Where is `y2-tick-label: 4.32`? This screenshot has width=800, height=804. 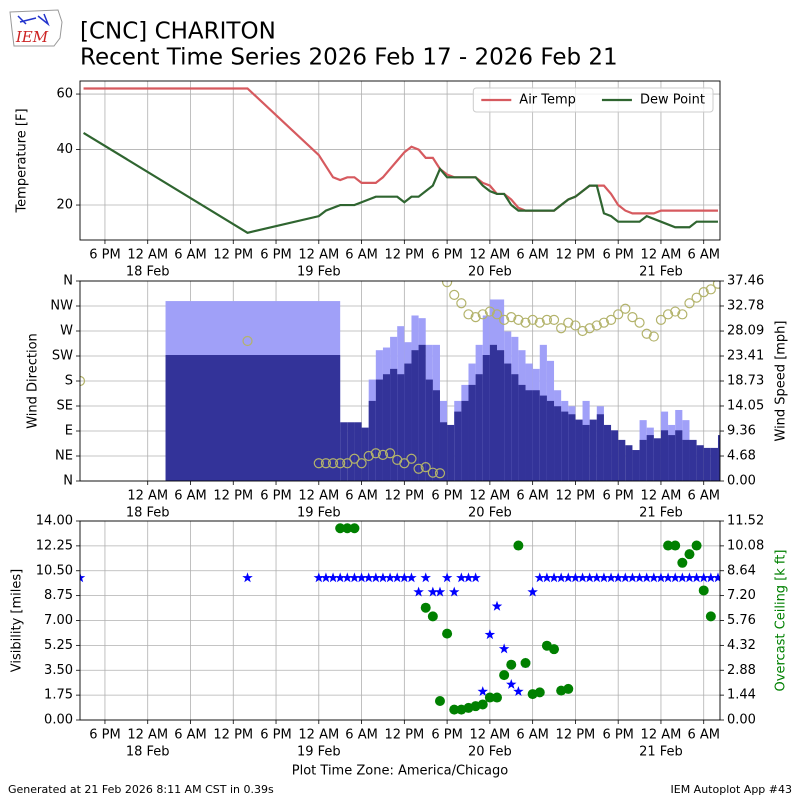 y2-tick-label: 4.32 is located at coordinates (741, 645).